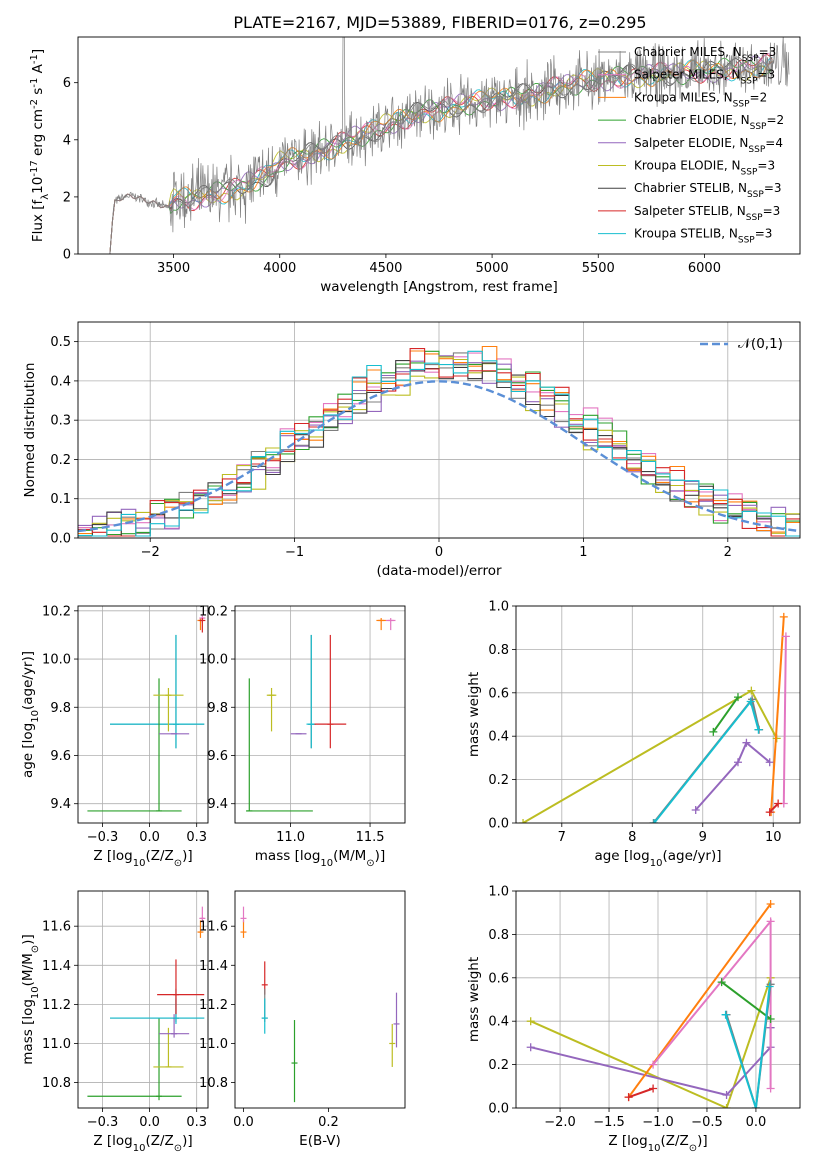 The width and height of the screenshot is (819, 1170). I want to click on x-axis-label: age [log10(age/yr)], so click(657, 858).